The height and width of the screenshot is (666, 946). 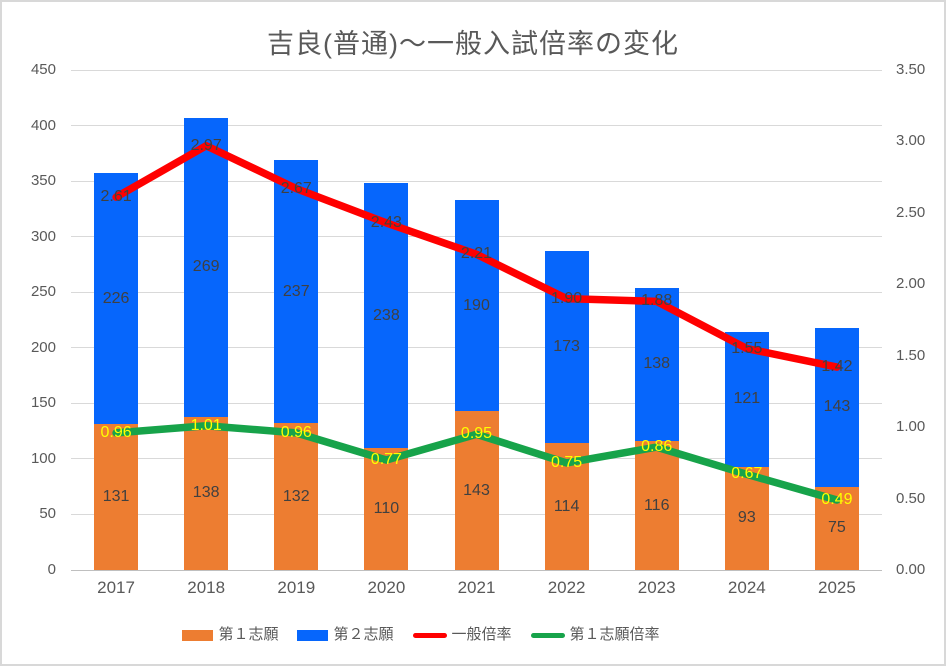 What do you see at coordinates (51, 569) in the screenshot?
I see `axis-tick-label-left: 0` at bounding box center [51, 569].